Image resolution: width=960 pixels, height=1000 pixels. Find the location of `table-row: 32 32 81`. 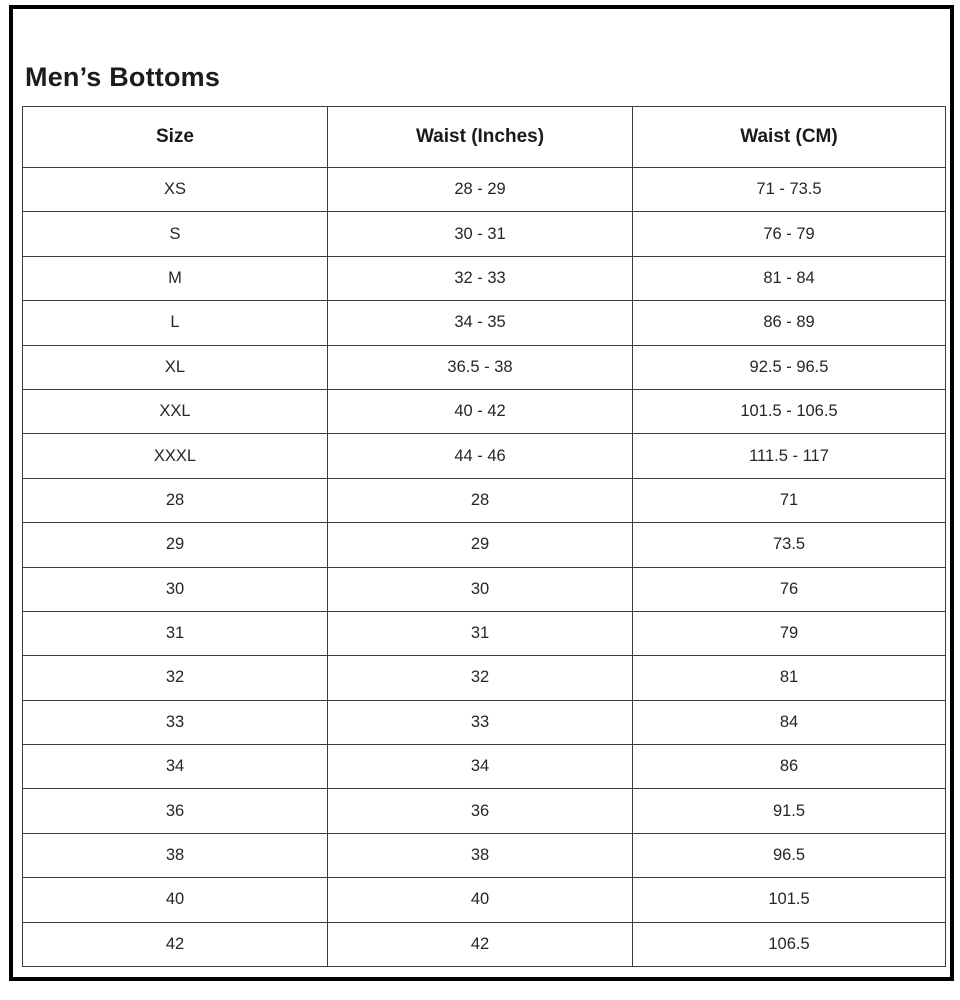

table-row: 32 32 81 is located at coordinates (484, 678).